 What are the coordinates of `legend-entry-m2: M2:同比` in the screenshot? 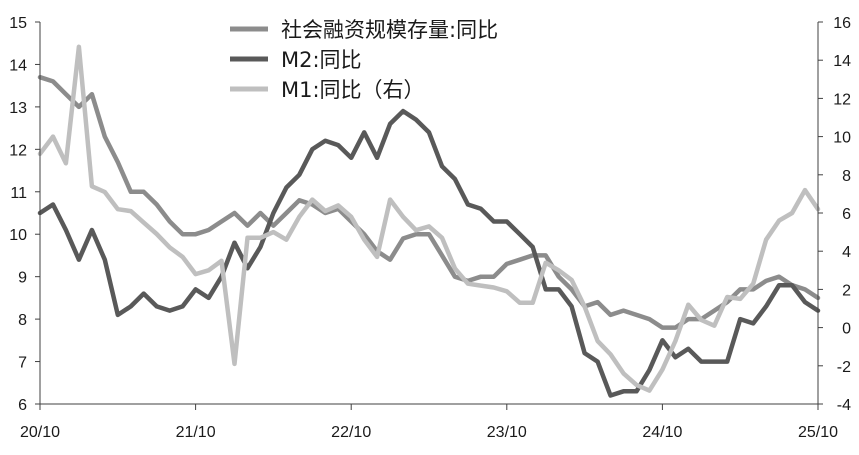 It's located at (296, 60).